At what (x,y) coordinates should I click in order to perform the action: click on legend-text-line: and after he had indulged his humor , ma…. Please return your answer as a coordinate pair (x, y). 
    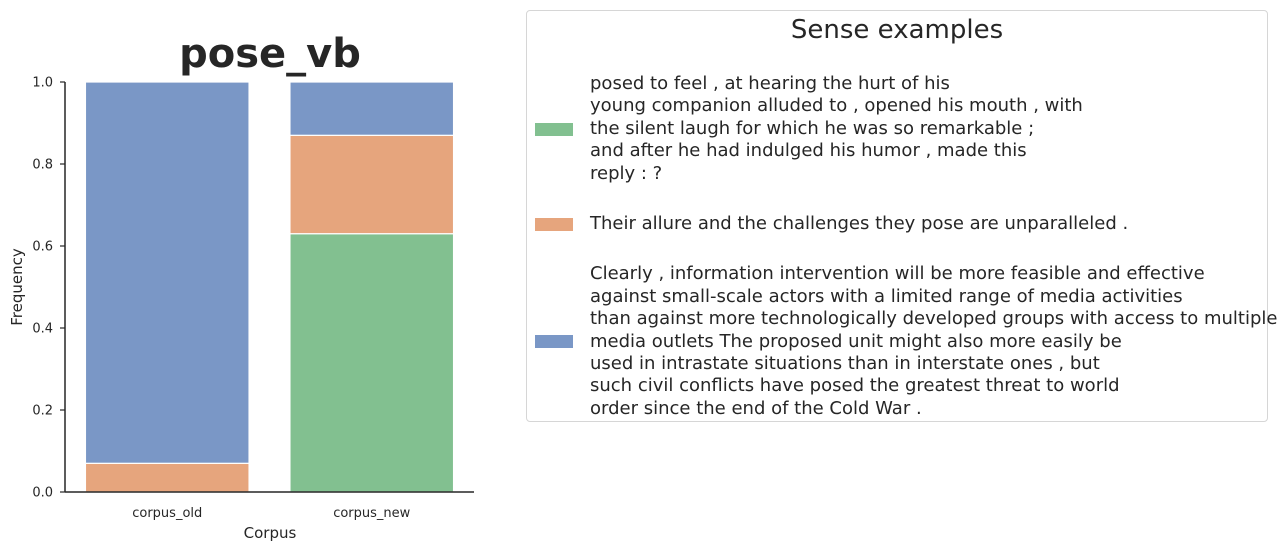
    Looking at the image, I should click on (808, 151).